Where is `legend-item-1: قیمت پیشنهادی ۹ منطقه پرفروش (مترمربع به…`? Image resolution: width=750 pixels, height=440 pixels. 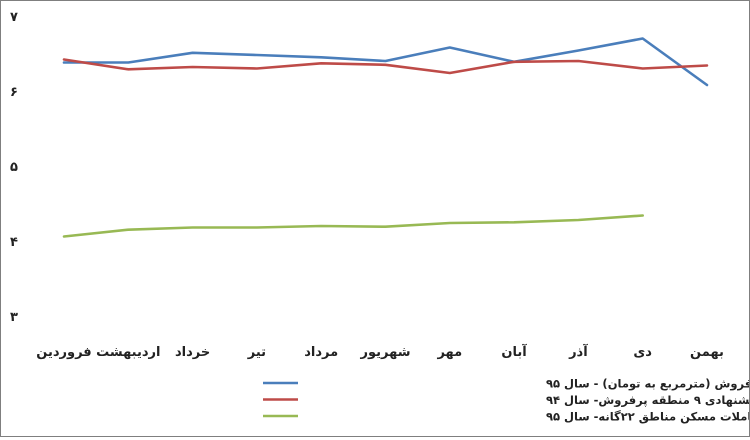
legend-item-1: قیمت پیشنهادی ۹ منطقه پرفروش (مترمربع به… is located at coordinates (506, 384).